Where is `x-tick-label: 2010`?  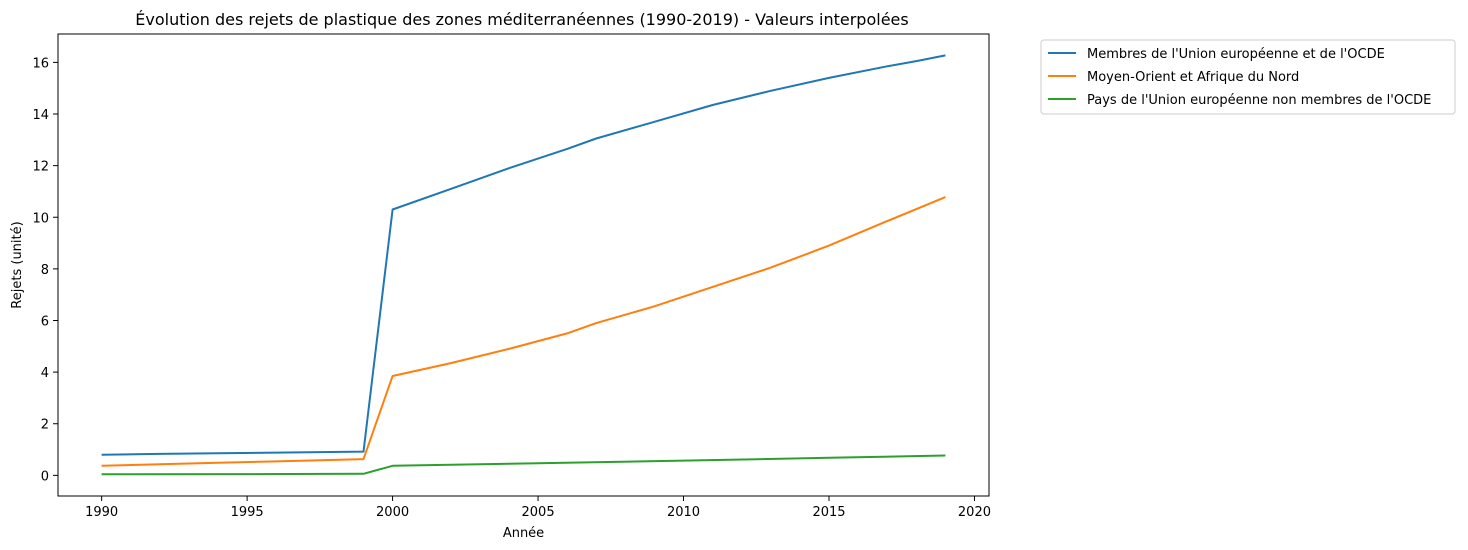 x-tick-label: 2010 is located at coordinates (683, 512).